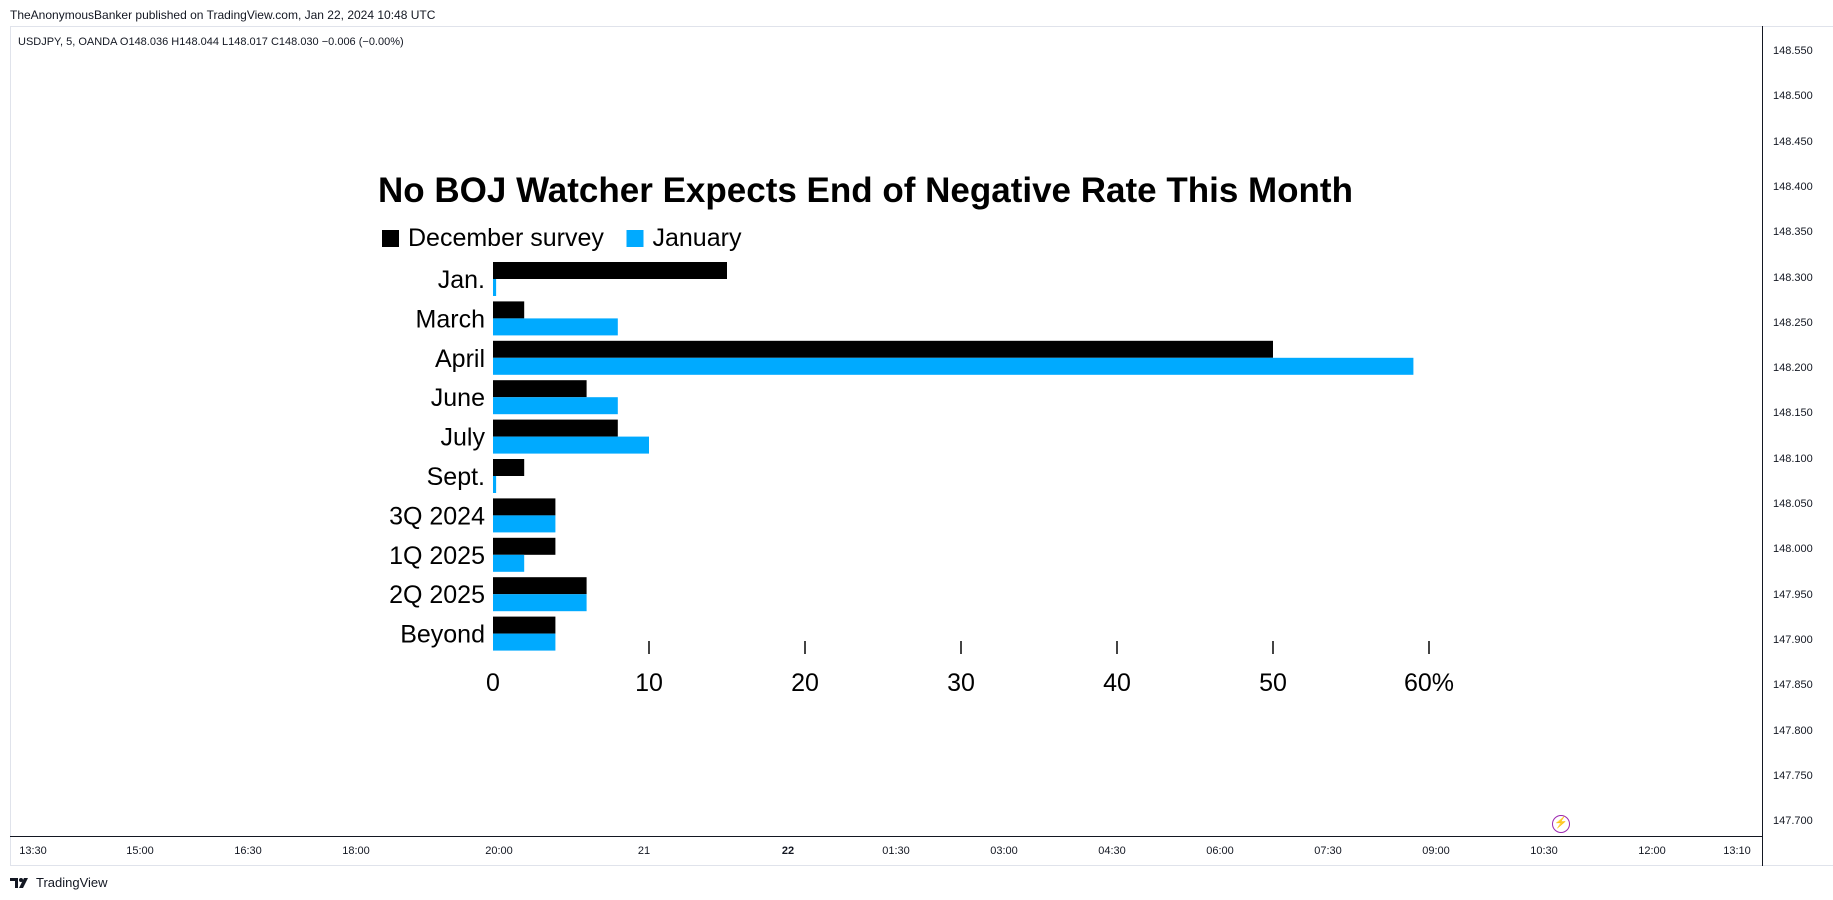 The height and width of the screenshot is (900, 1833). Describe the element at coordinates (493, 683) in the screenshot. I see `x-tick-label: 0` at that location.